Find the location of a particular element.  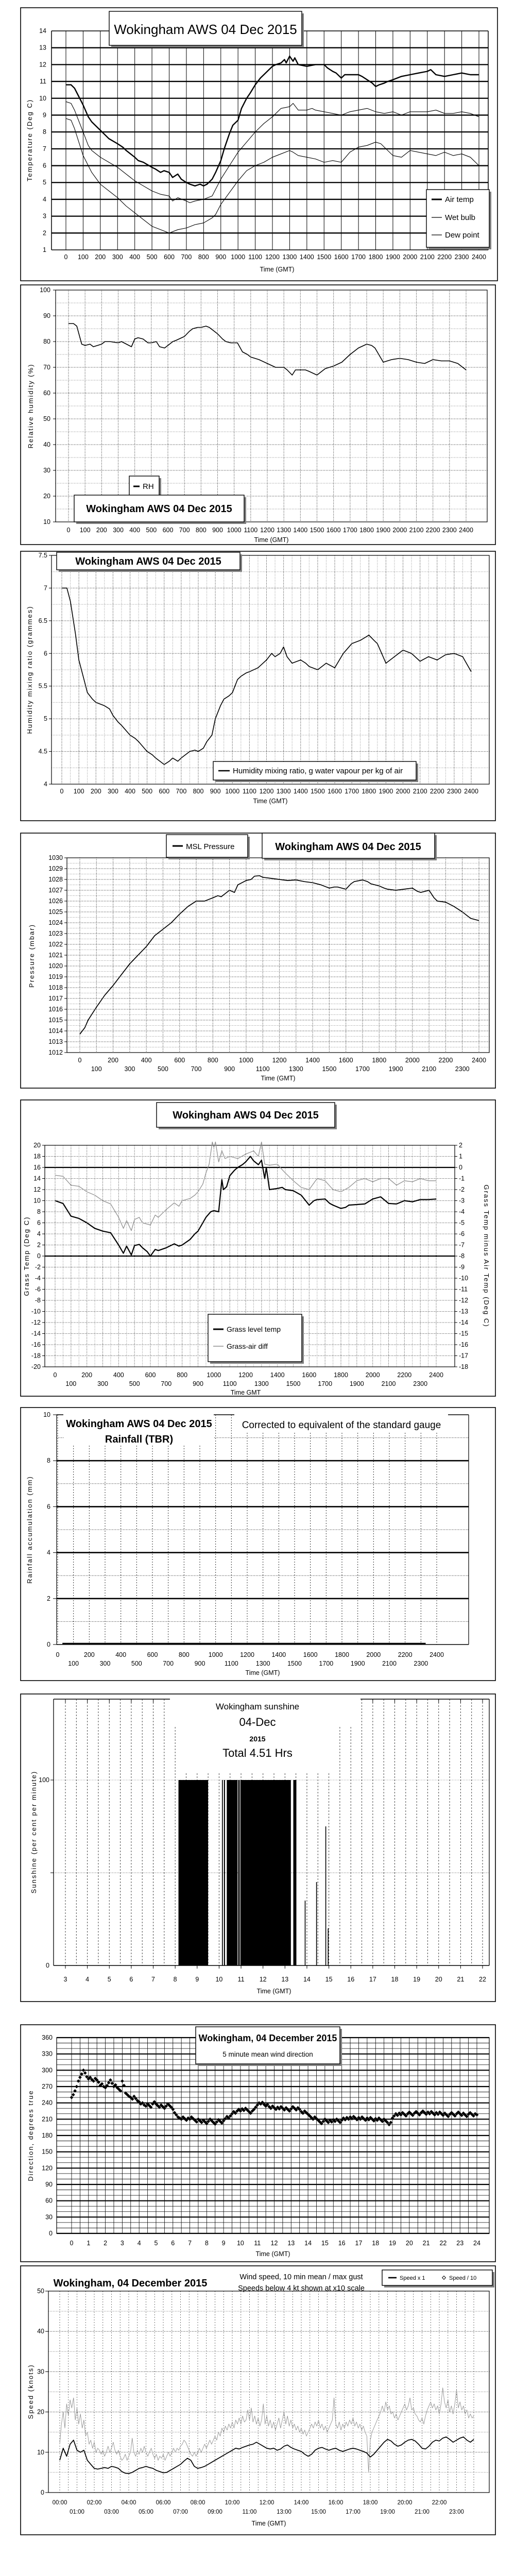

svg-text: 1018 is located at coordinates (55, 987).